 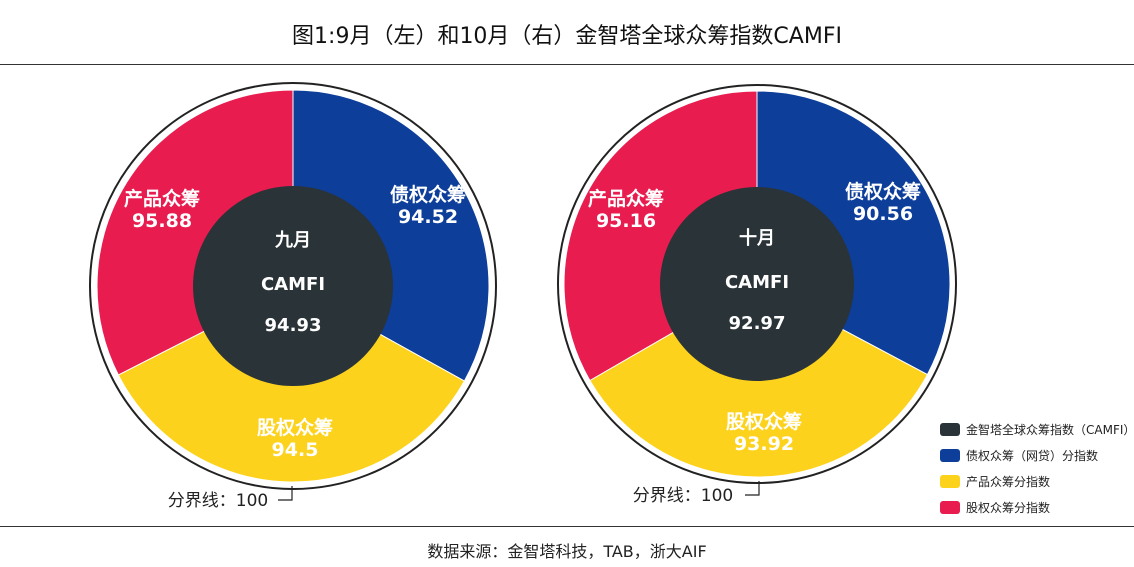 I want to click on center-month-label: 九月, so click(x=292, y=240).